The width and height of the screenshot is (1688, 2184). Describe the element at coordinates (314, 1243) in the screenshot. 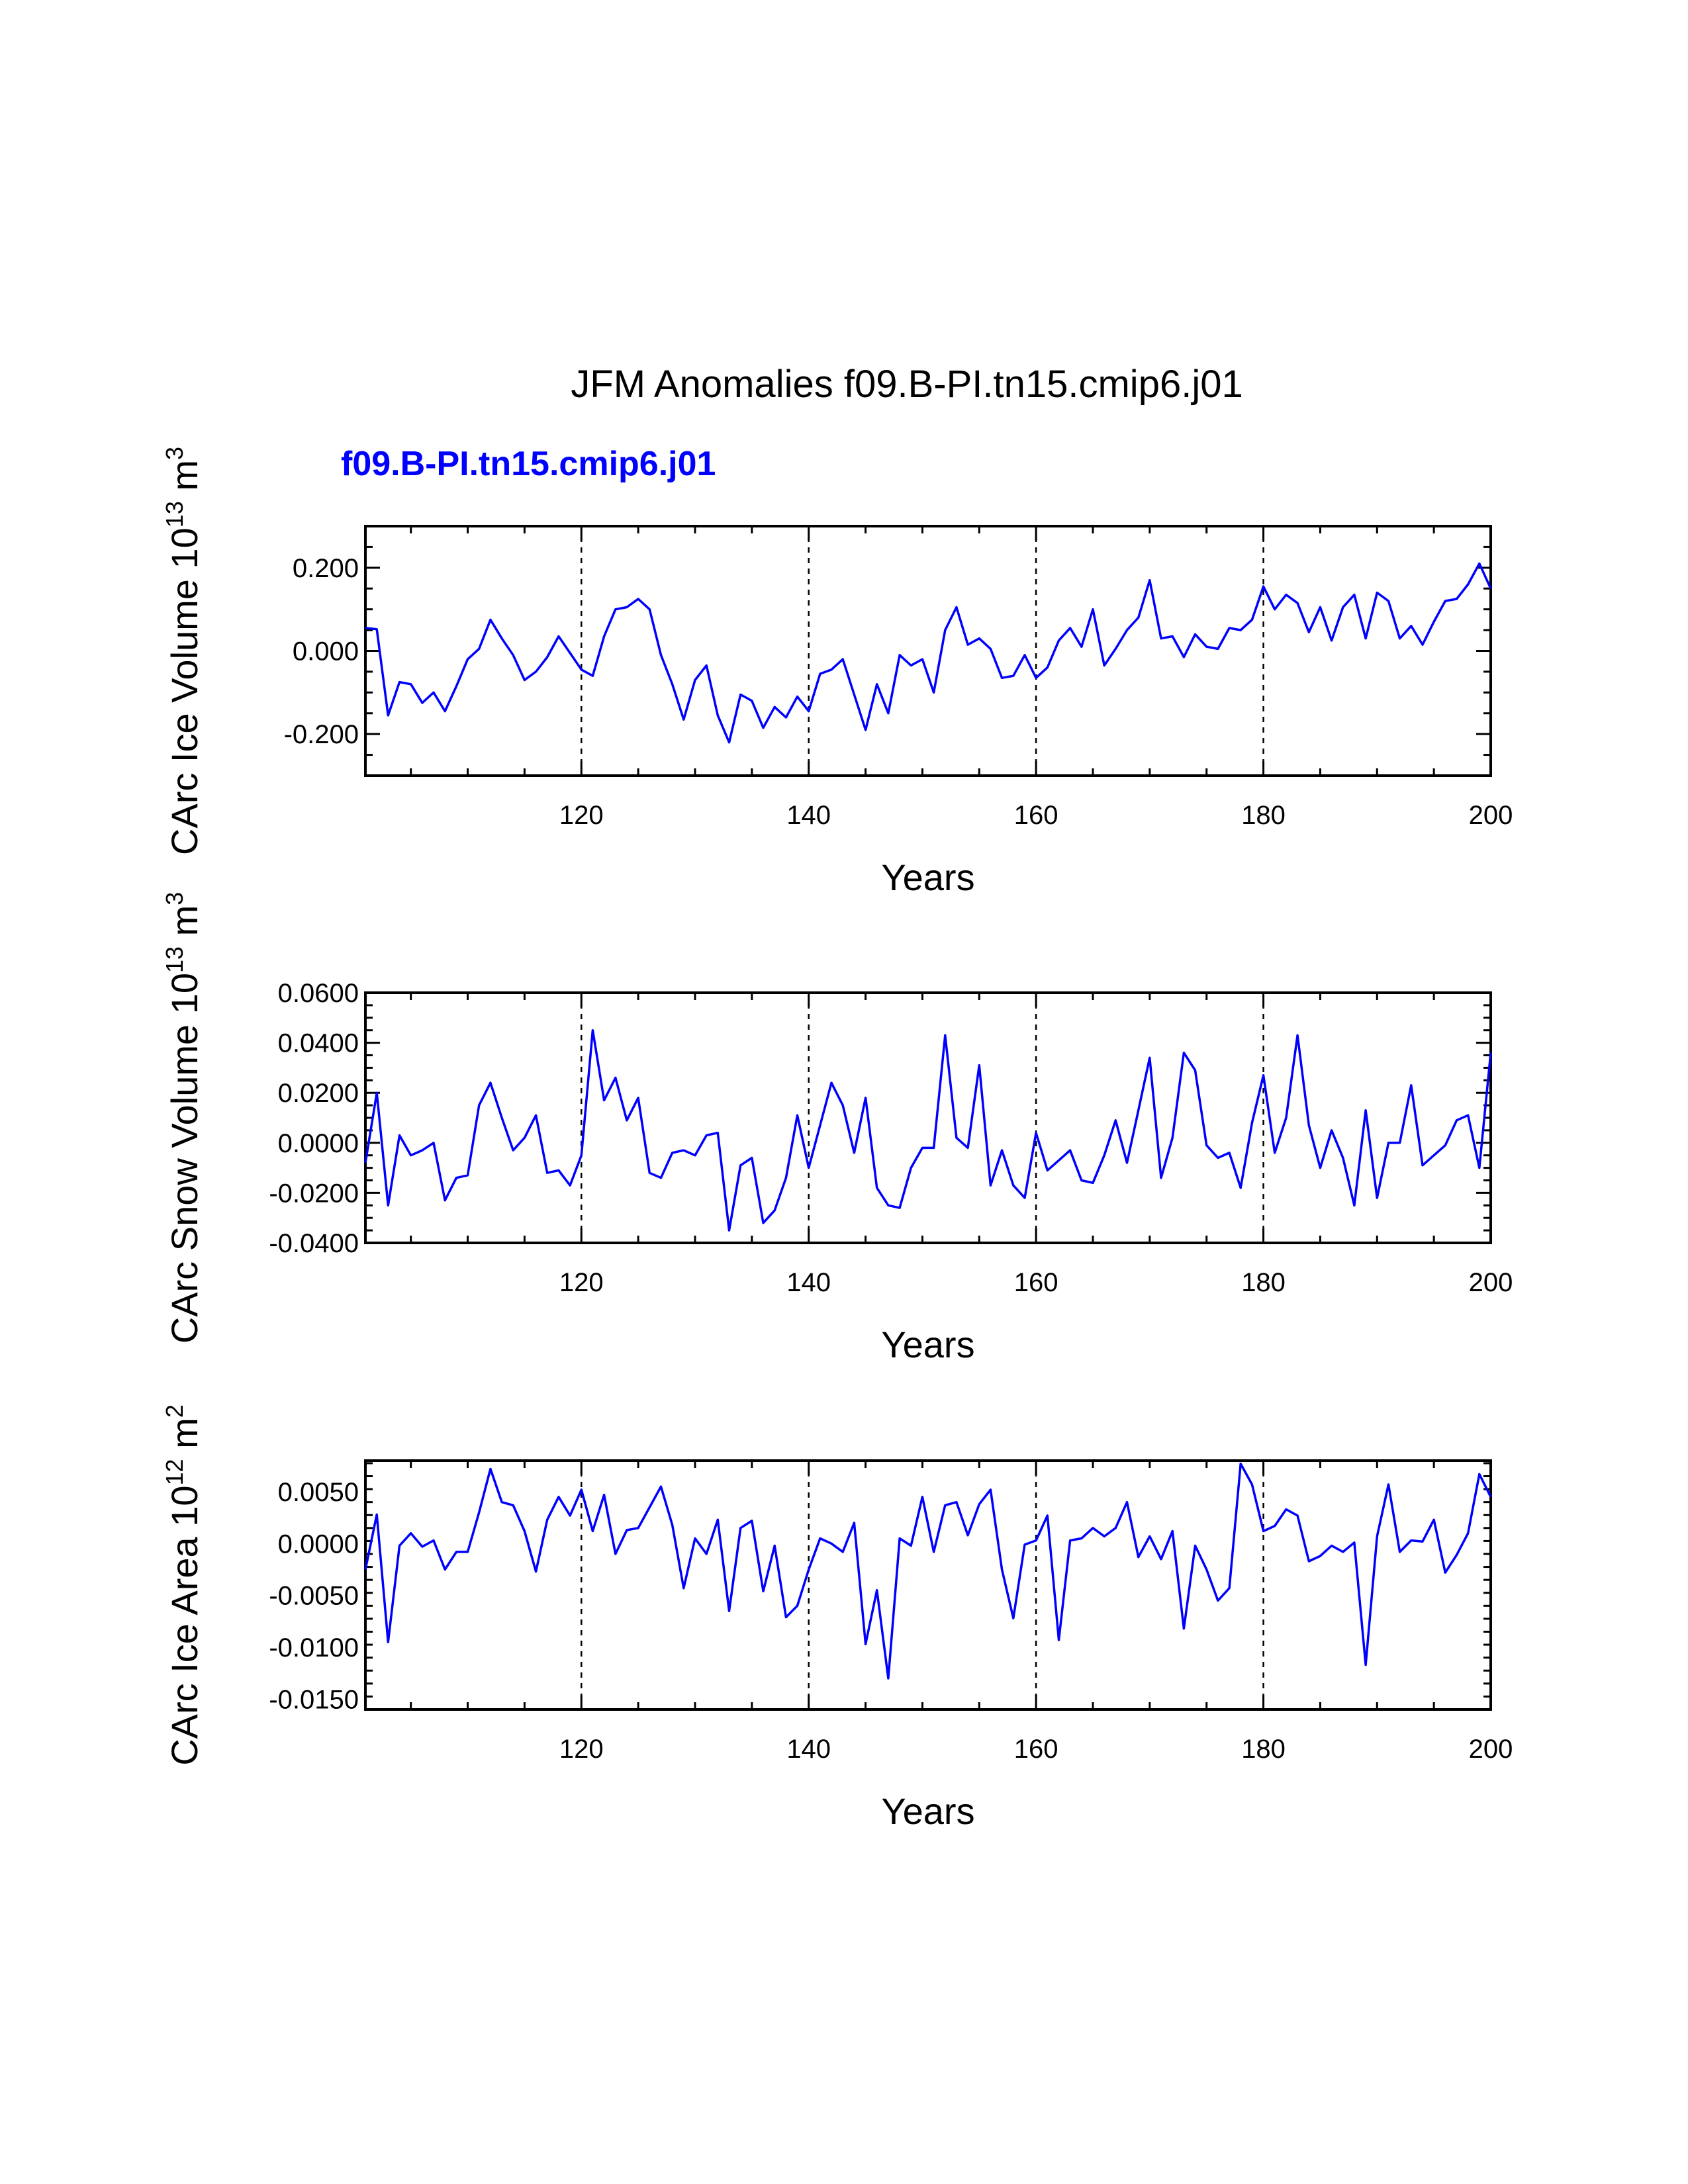

I see `y-tick-label: -0.0400` at that location.